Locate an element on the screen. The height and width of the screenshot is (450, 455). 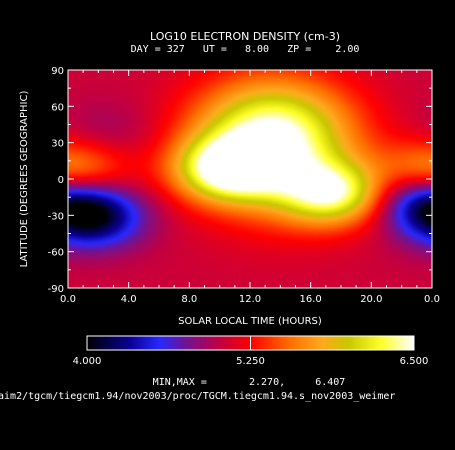
x-tick-label: 12.0 is located at coordinates (250, 299).